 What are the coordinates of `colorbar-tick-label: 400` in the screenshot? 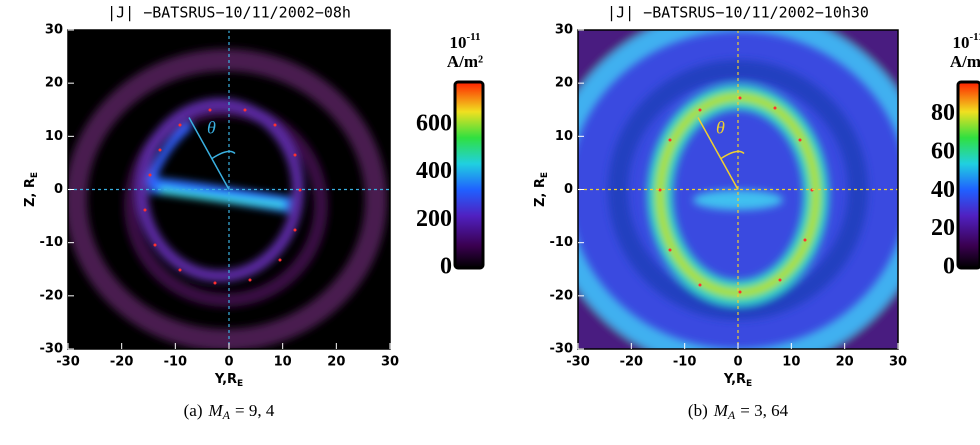 It's located at (434, 171).